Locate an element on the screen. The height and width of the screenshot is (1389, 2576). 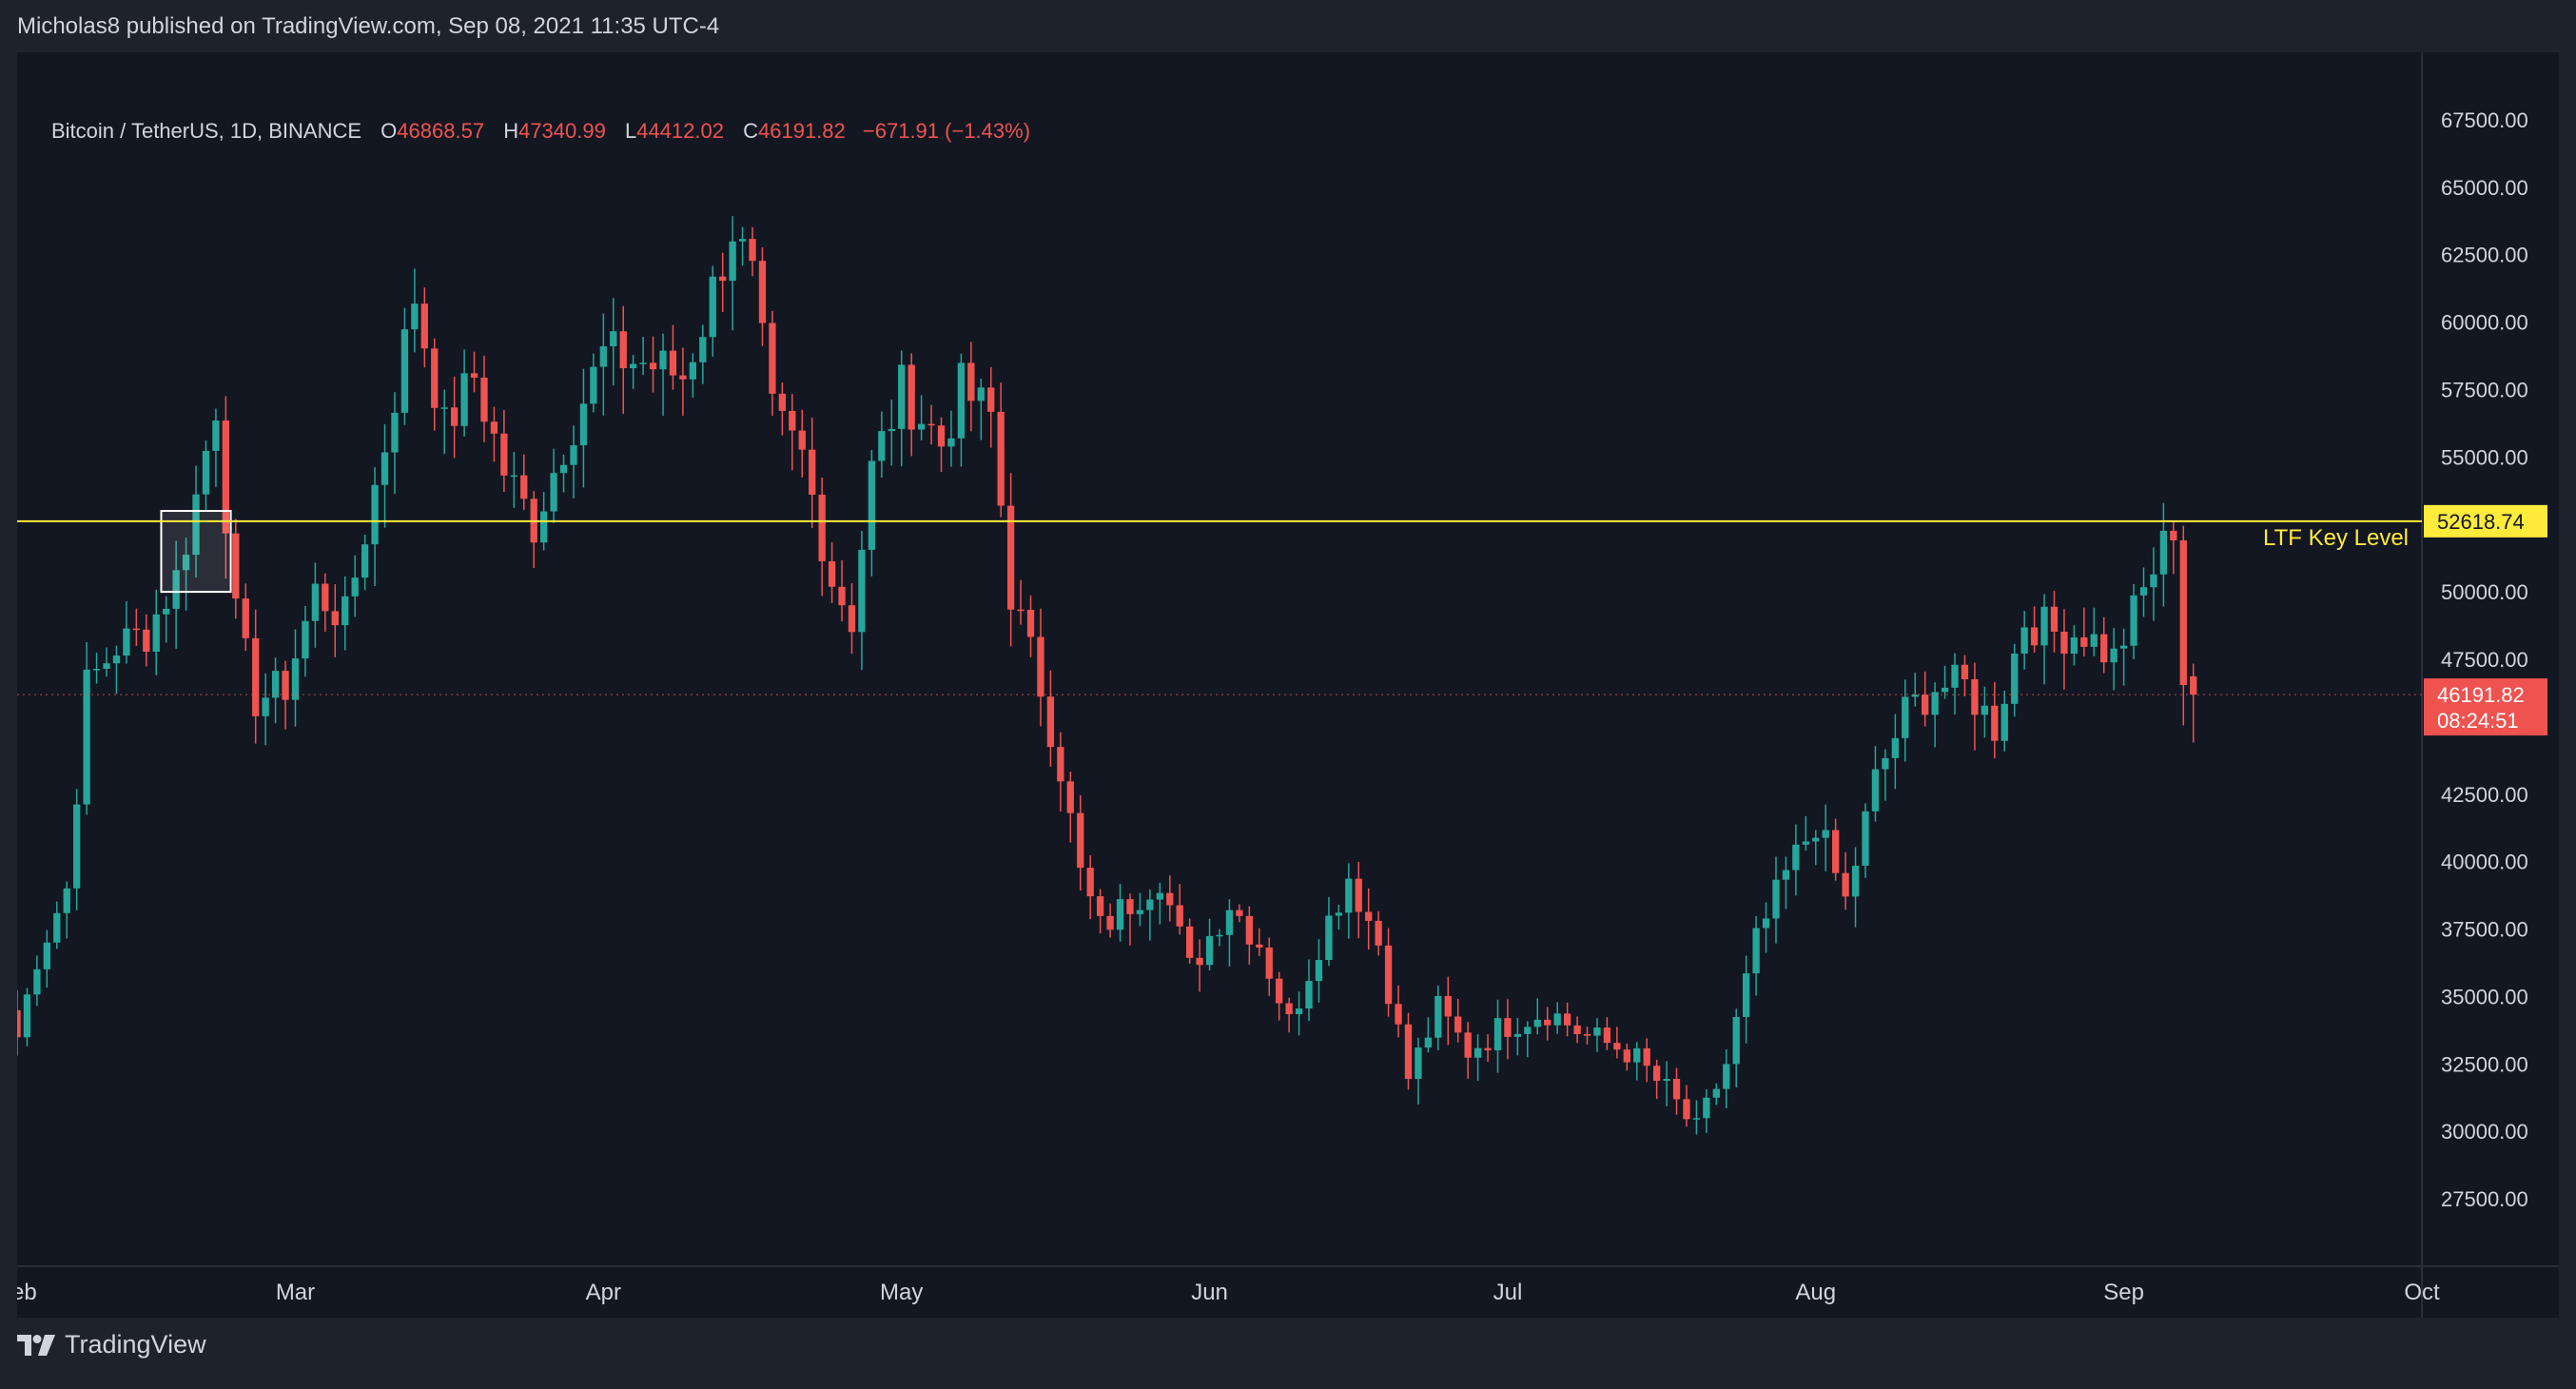
price-tick-label: 30000.00 is located at coordinates (2484, 1132).